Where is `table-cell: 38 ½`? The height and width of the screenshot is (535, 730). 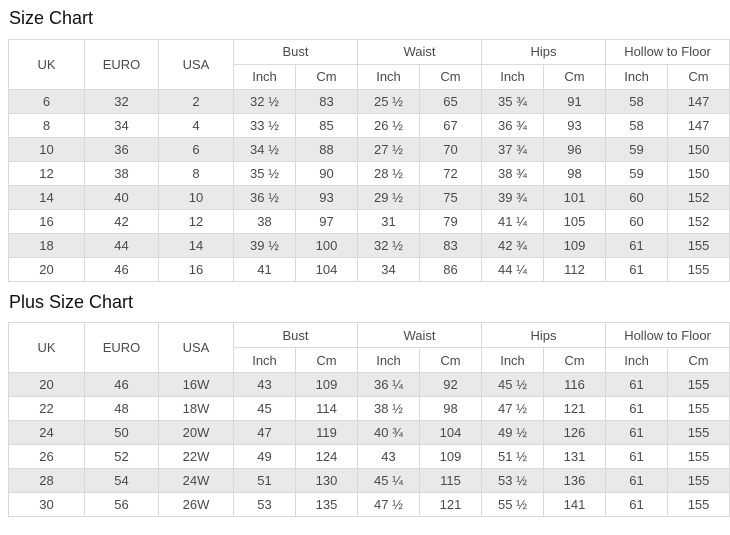 table-cell: 38 ½ is located at coordinates (389, 409).